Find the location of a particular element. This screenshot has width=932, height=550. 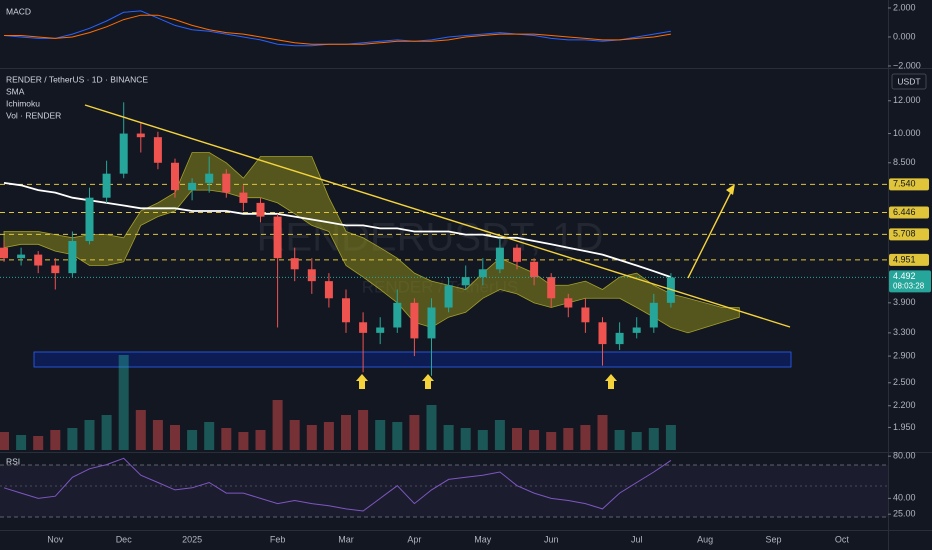

chart-title: RENDER / TetherUS · 1D · BINANCE is located at coordinates (77, 79).